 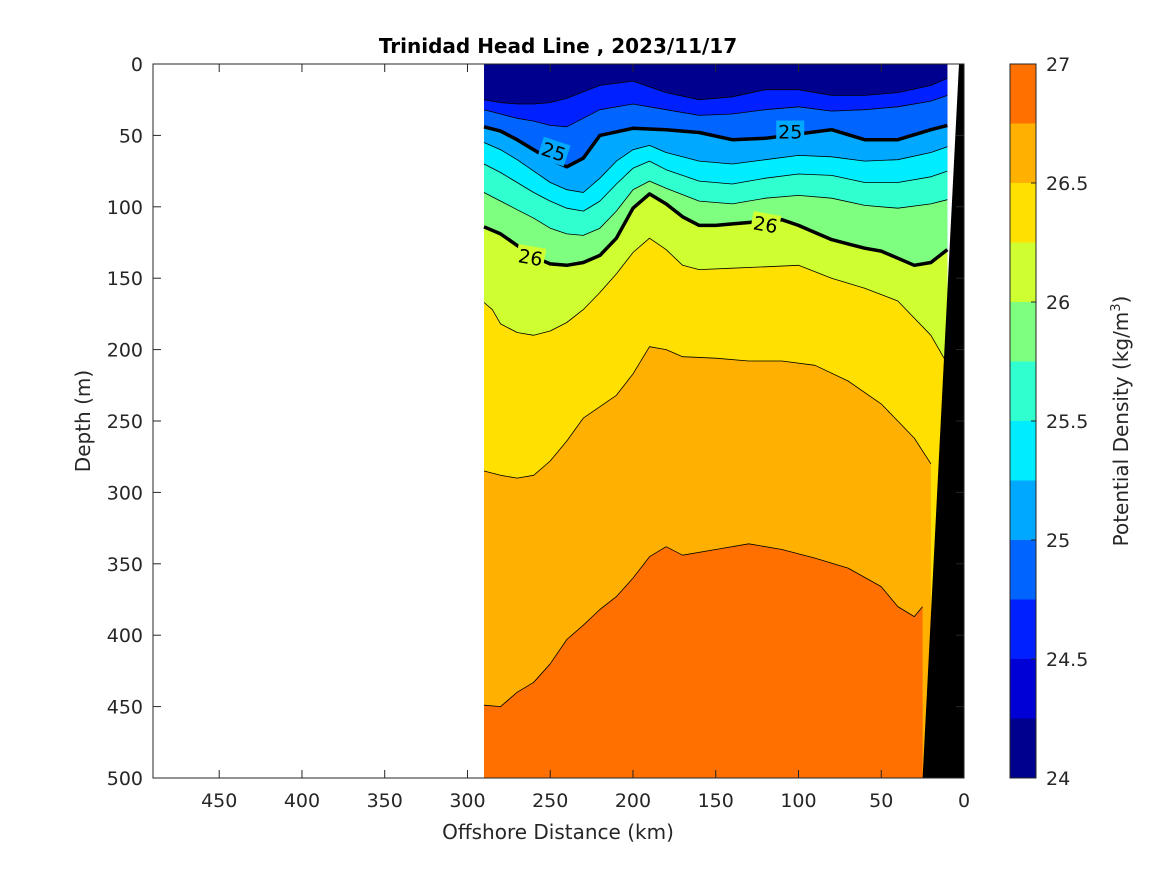 What do you see at coordinates (881, 801) in the screenshot?
I see `x-tick-label: 50` at bounding box center [881, 801].